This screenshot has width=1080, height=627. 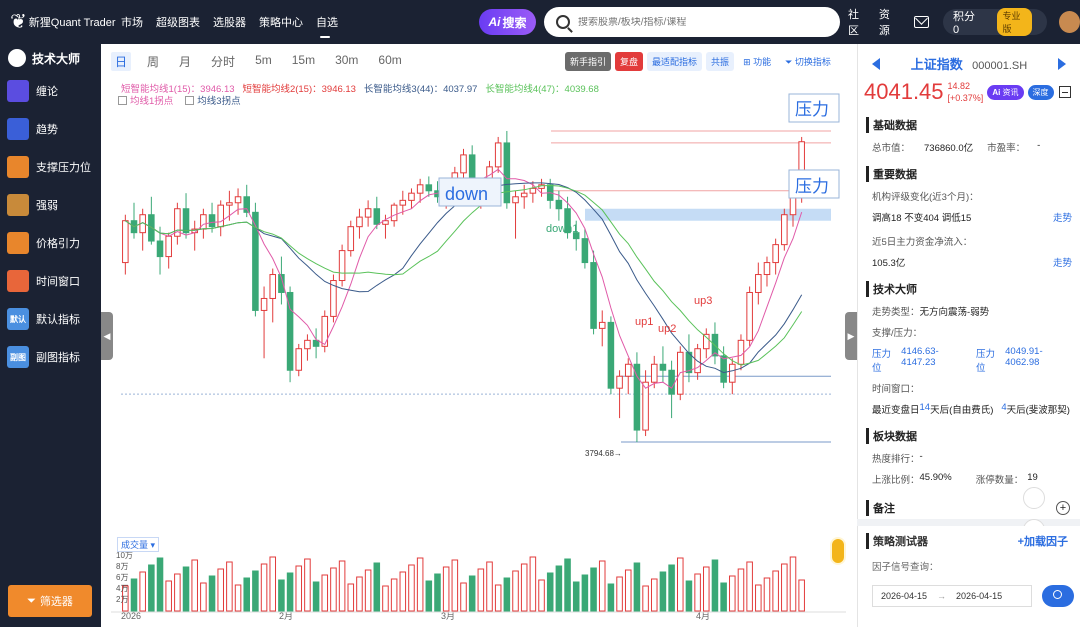 I want to click on ai-news-badge: Ai 资讯, so click(x=1005, y=92).